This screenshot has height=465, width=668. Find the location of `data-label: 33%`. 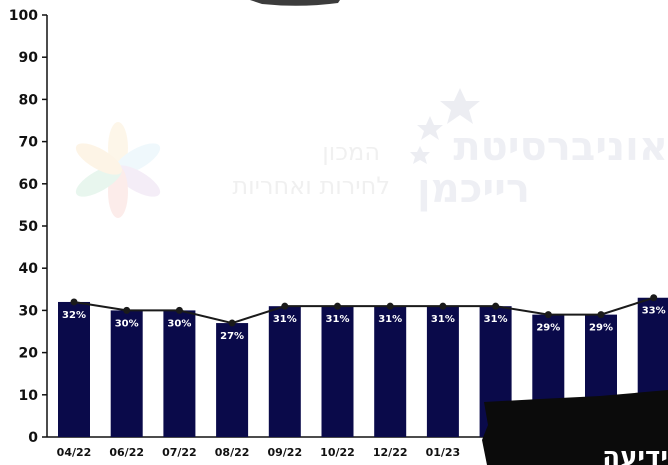

data-label: 33% is located at coordinates (654, 311).